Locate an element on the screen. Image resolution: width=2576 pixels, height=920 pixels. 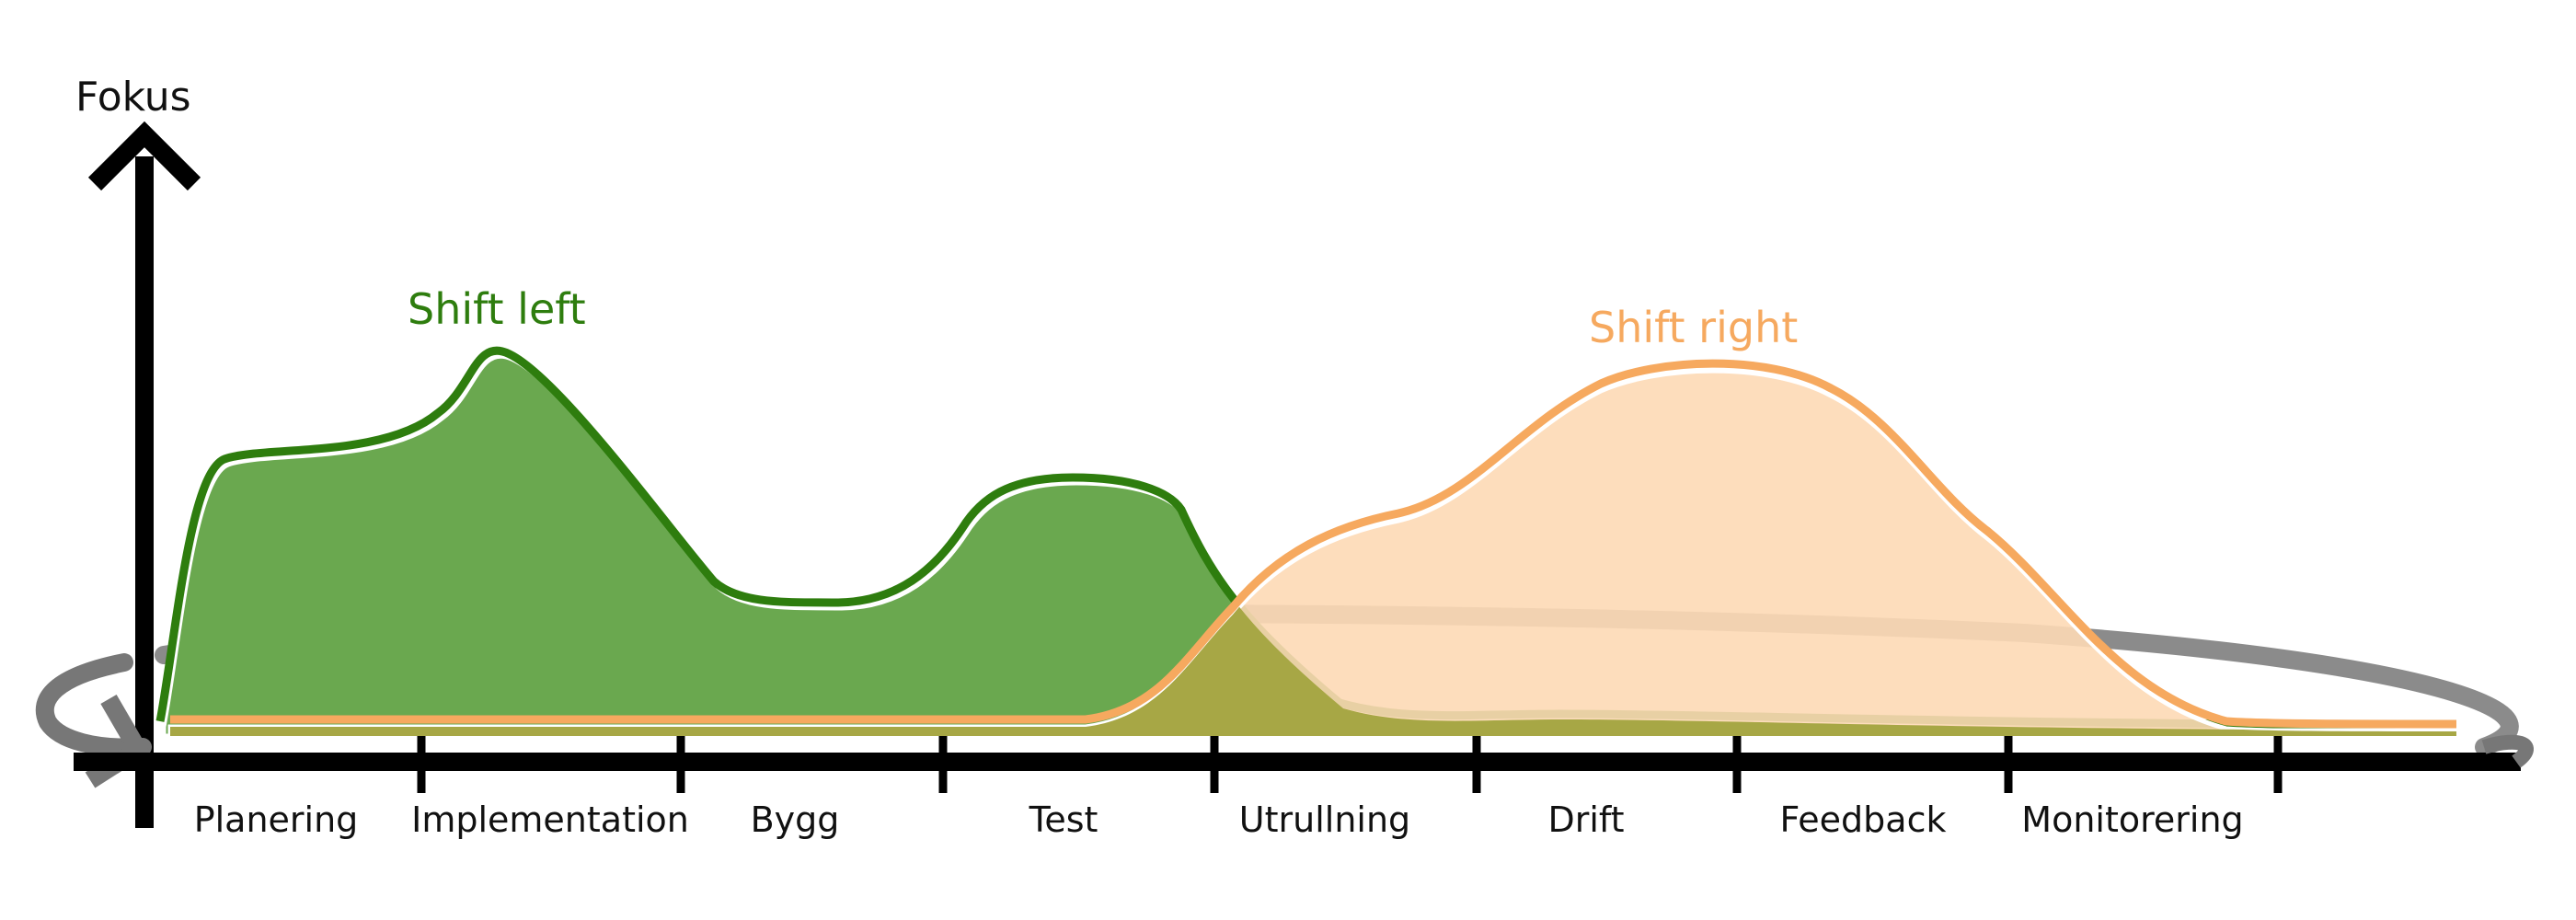
phase-label: Drift is located at coordinates (1585, 819).